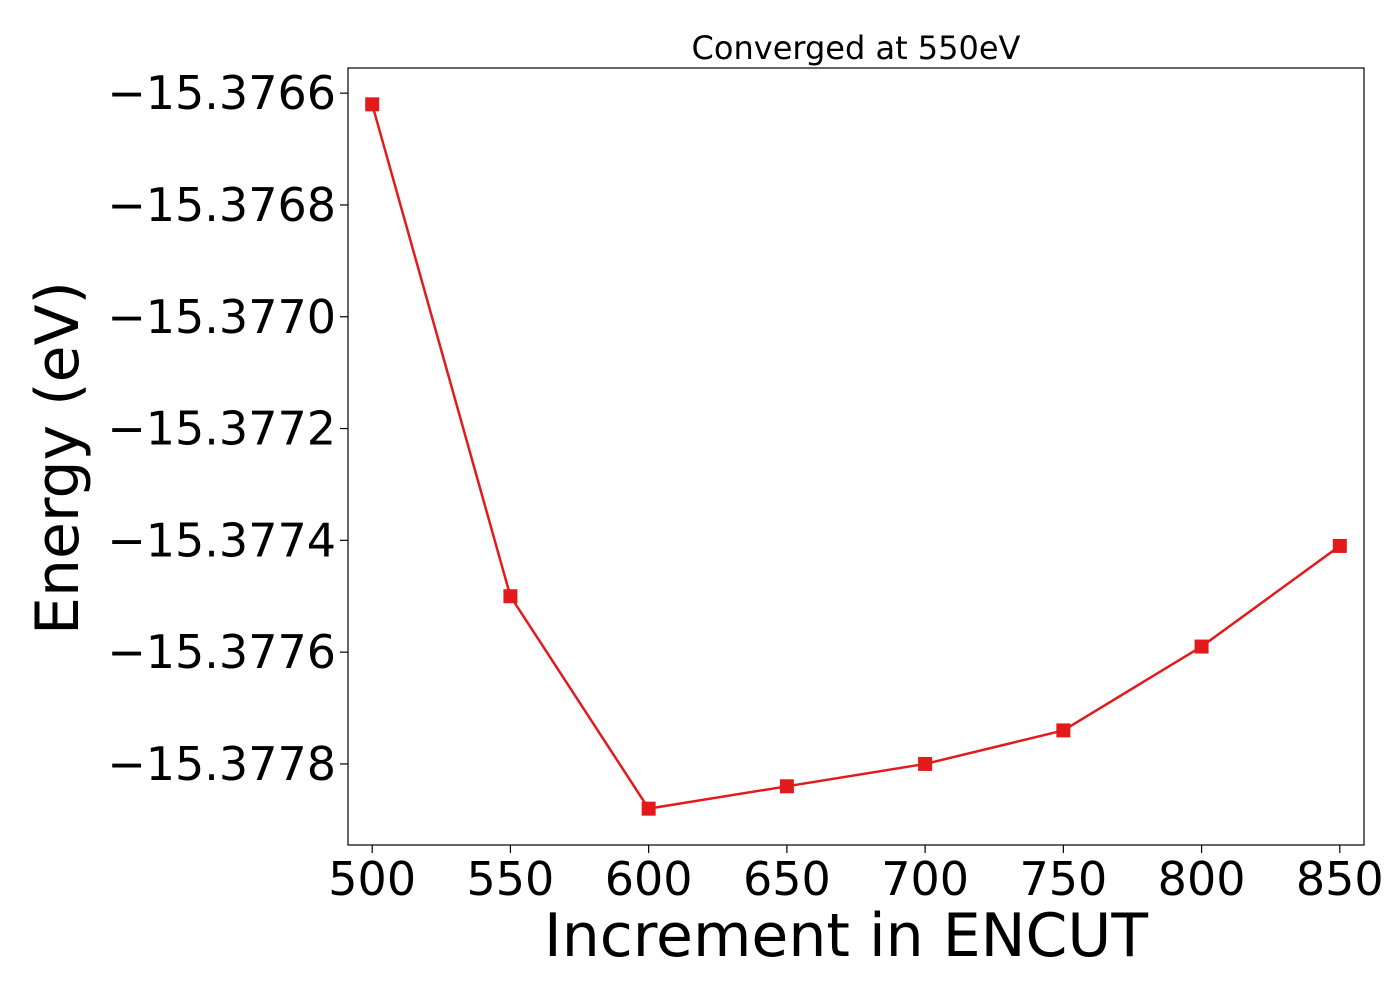  I want to click on y-tick-label: −15.3776, so click(221, 652).